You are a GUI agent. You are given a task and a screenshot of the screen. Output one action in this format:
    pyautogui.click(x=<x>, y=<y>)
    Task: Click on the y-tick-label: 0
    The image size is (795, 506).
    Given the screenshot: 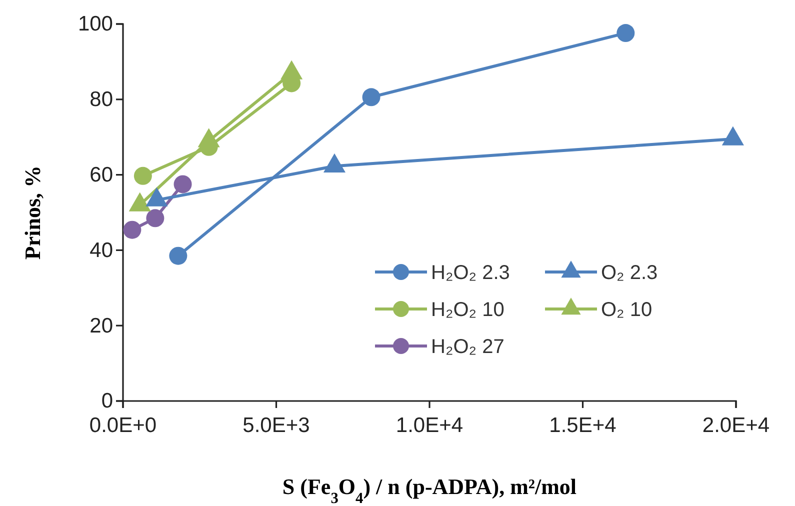 What is the action you would take?
    pyautogui.click(x=107, y=401)
    